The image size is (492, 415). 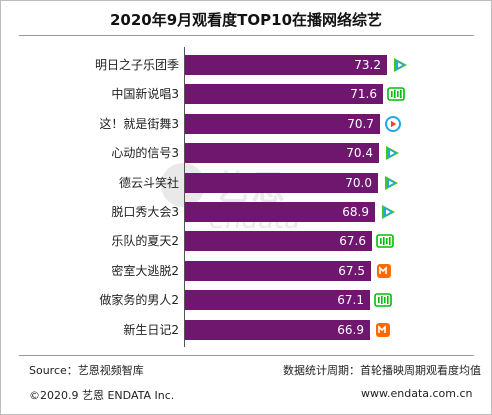 I want to click on top-rule, so click(x=246, y=35).